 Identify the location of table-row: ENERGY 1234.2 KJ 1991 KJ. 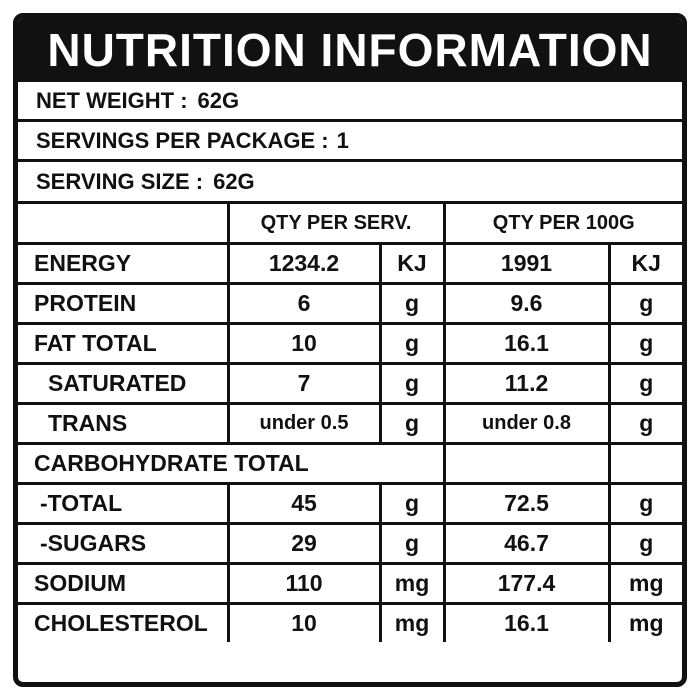
(350, 263).